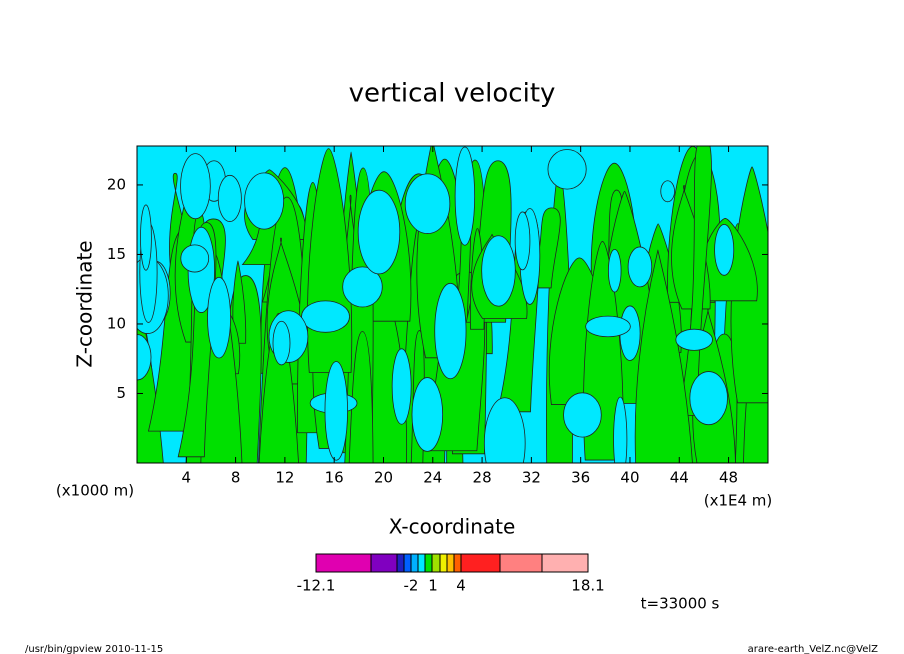 The image size is (904, 654). I want to click on x-unit-right: (x1E4 m), so click(738, 501).